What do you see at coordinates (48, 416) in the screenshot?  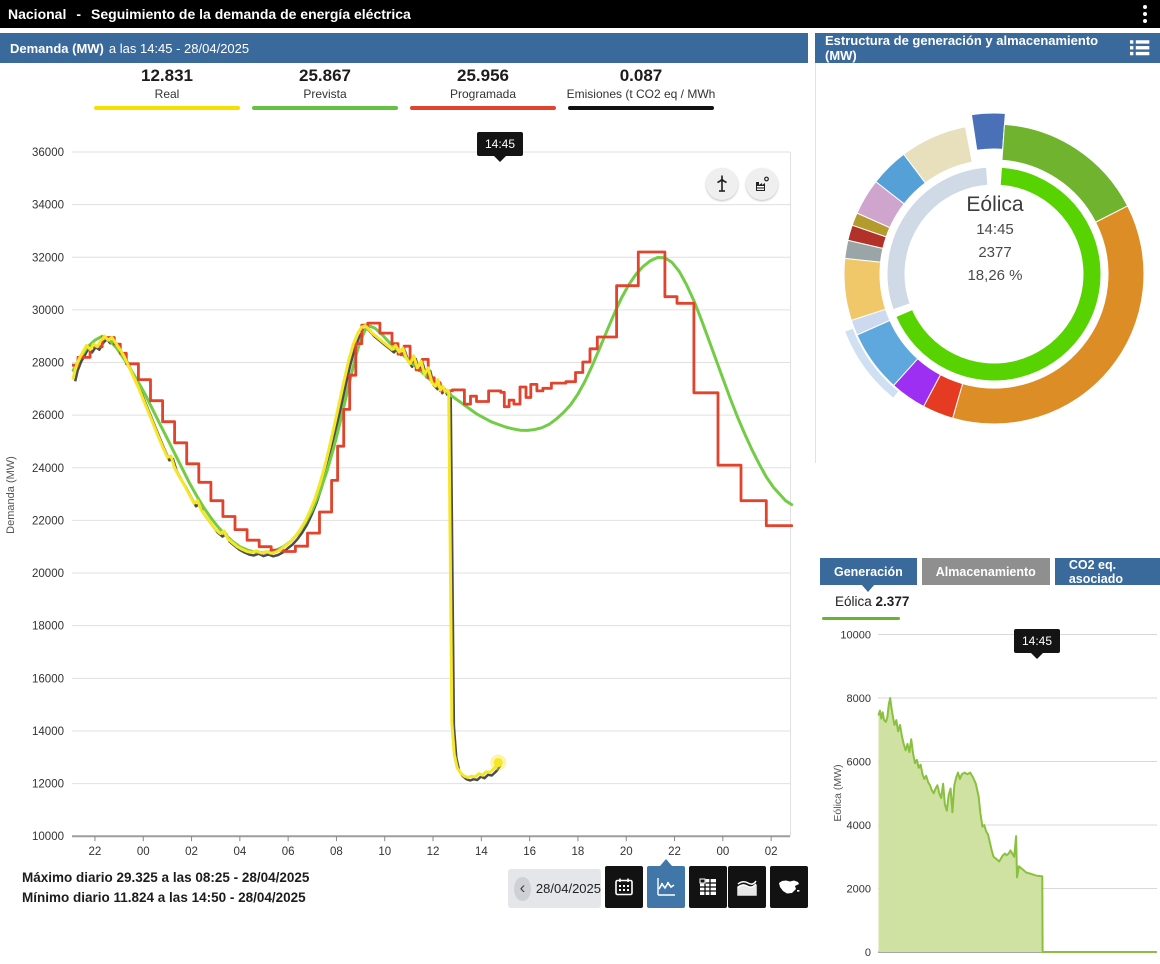 I see `svg-text: 26000` at bounding box center [48, 416].